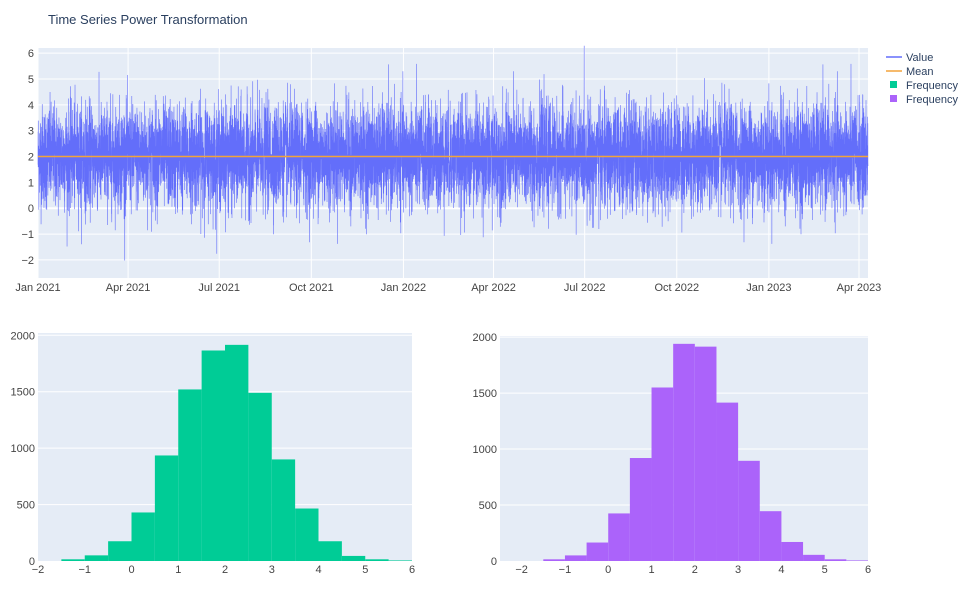 This screenshot has height=605, width=960. I want to click on y-tick-label: −1, so click(27, 235).